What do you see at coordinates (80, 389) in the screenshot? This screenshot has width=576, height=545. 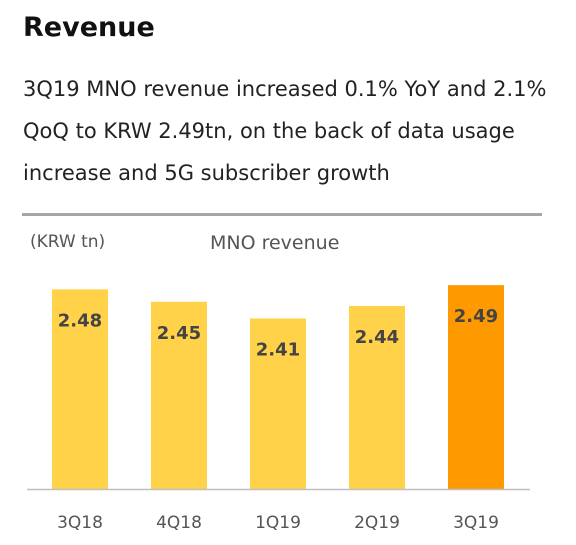 I see `bar-3q18` at bounding box center [80, 389].